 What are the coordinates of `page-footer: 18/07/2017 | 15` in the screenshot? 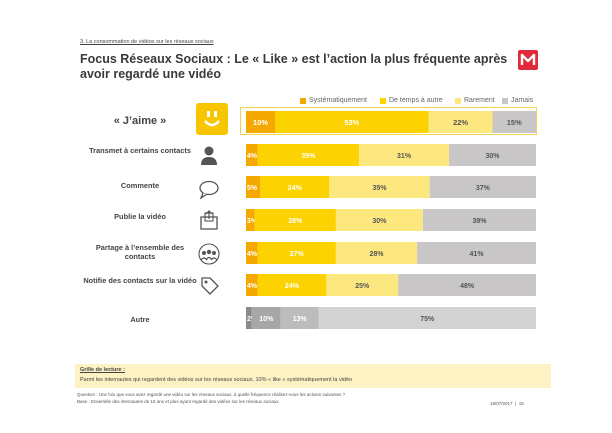 It's located at (507, 403).